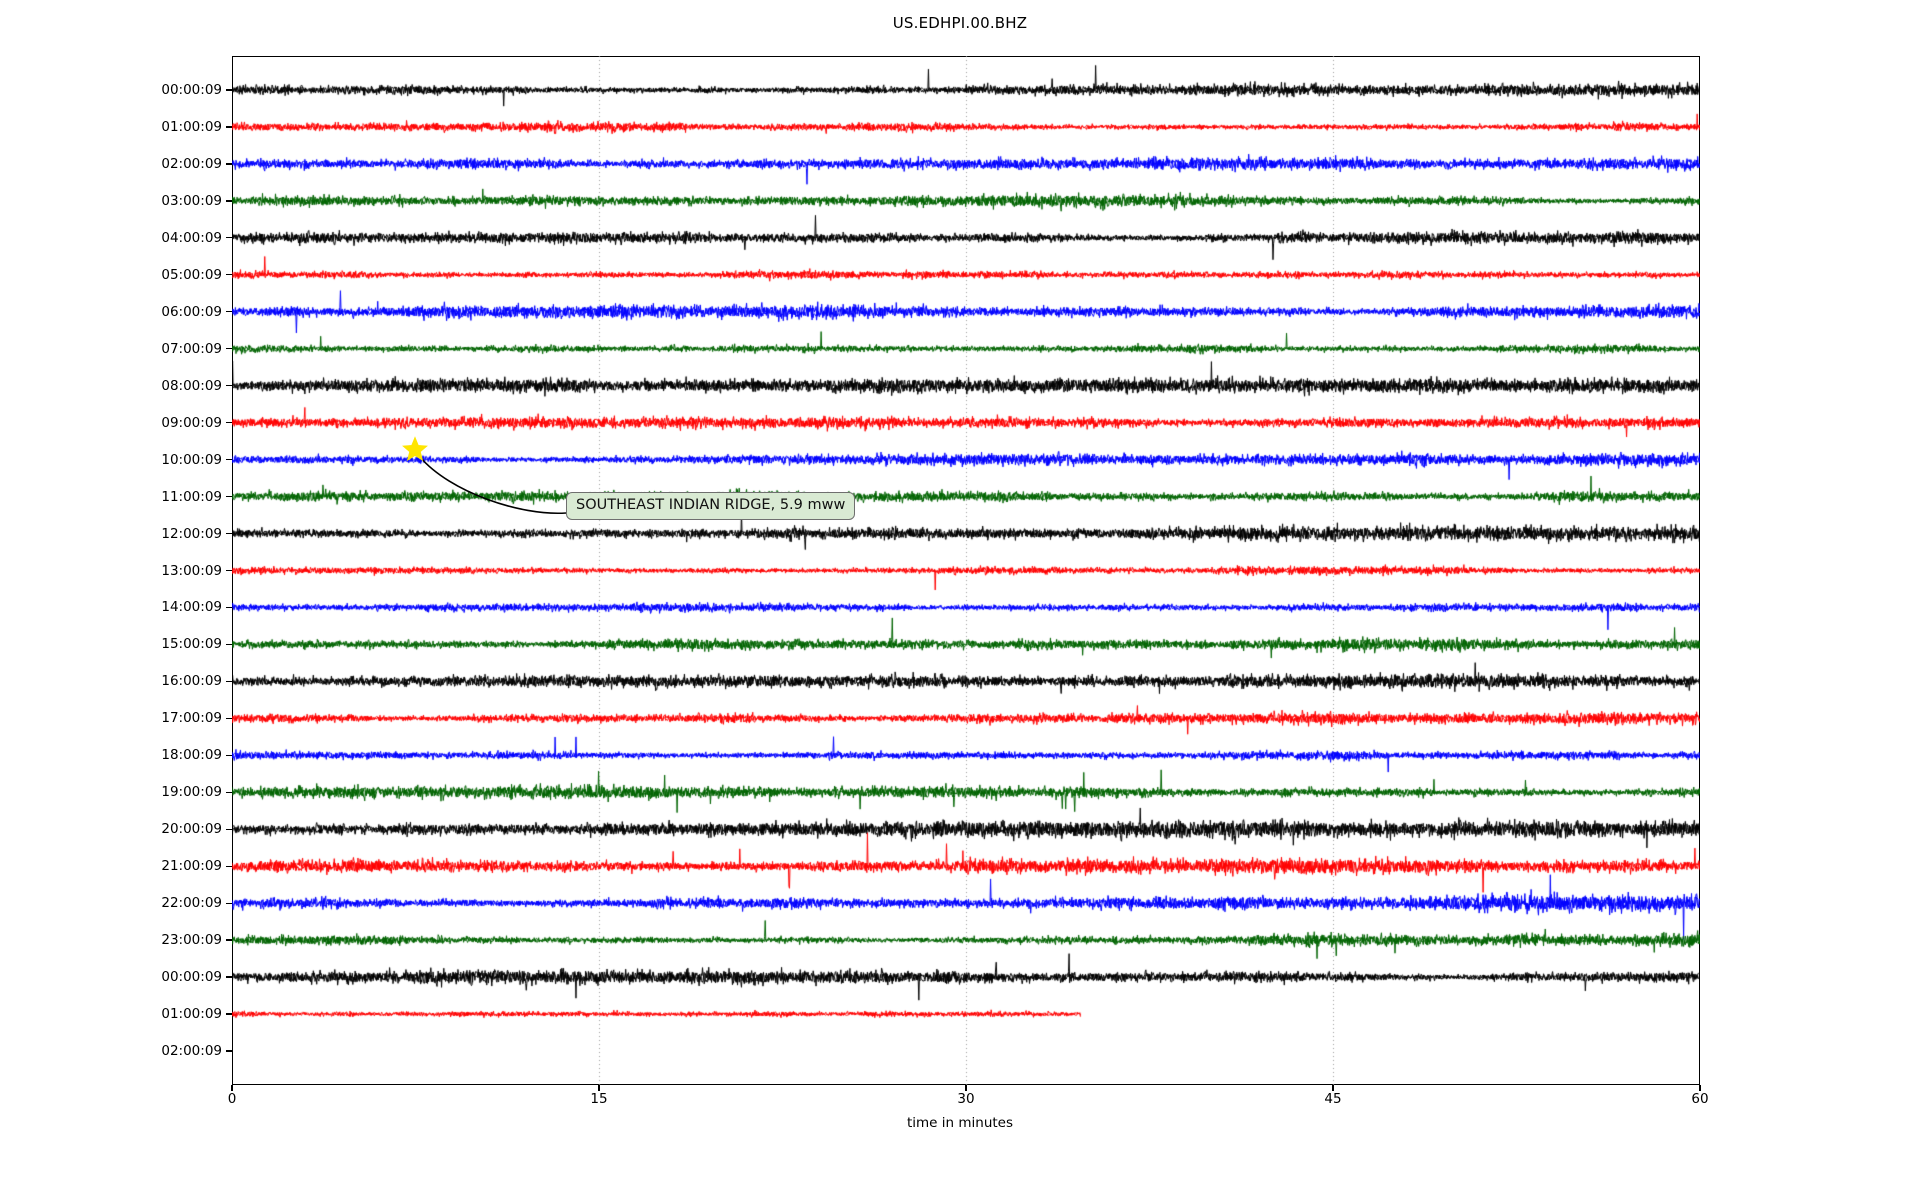  I want to click on y-axis-tick-label: 21:00:09, so click(191, 866).